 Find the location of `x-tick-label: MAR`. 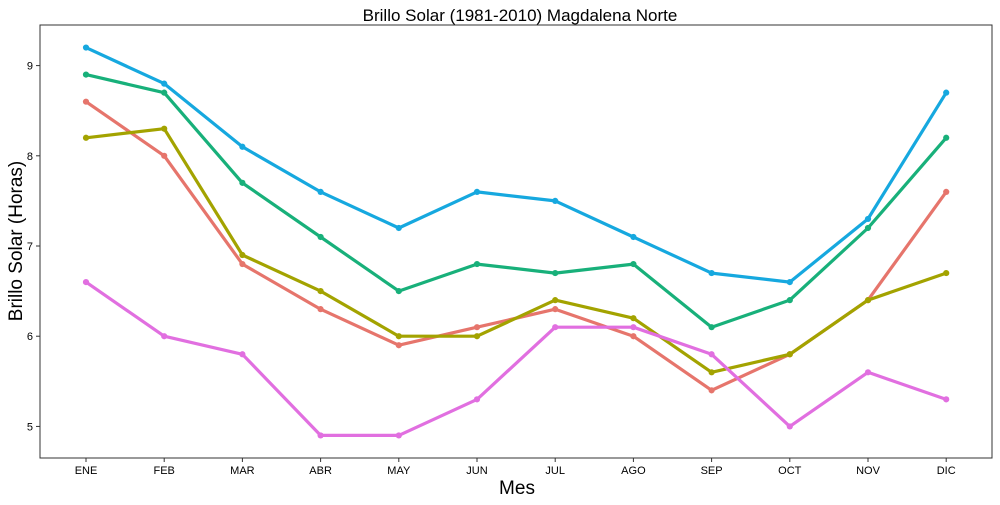

x-tick-label: MAR is located at coordinates (242, 471).